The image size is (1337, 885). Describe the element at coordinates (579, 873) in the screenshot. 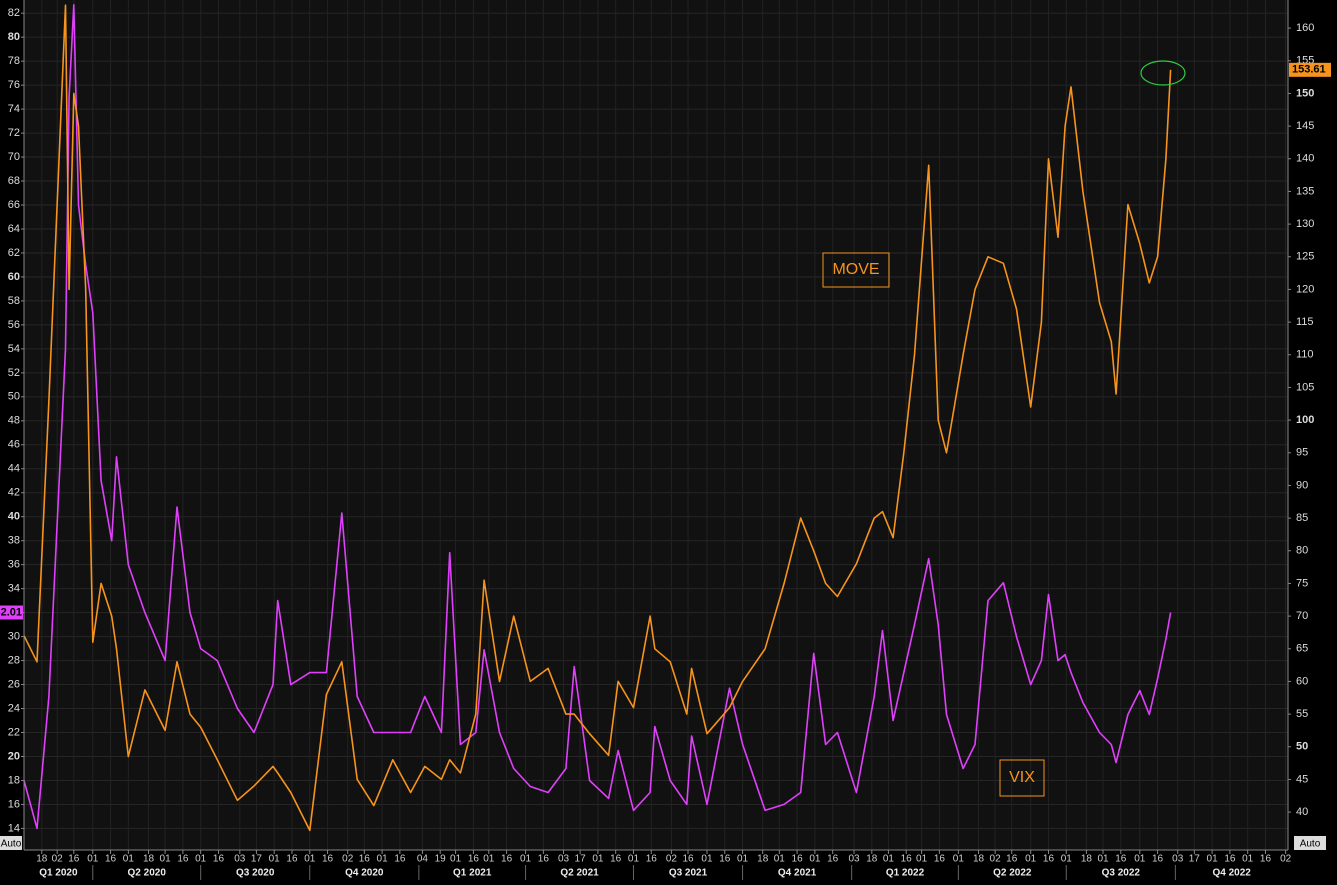

I see `quarter-label: Q2 2021` at that location.